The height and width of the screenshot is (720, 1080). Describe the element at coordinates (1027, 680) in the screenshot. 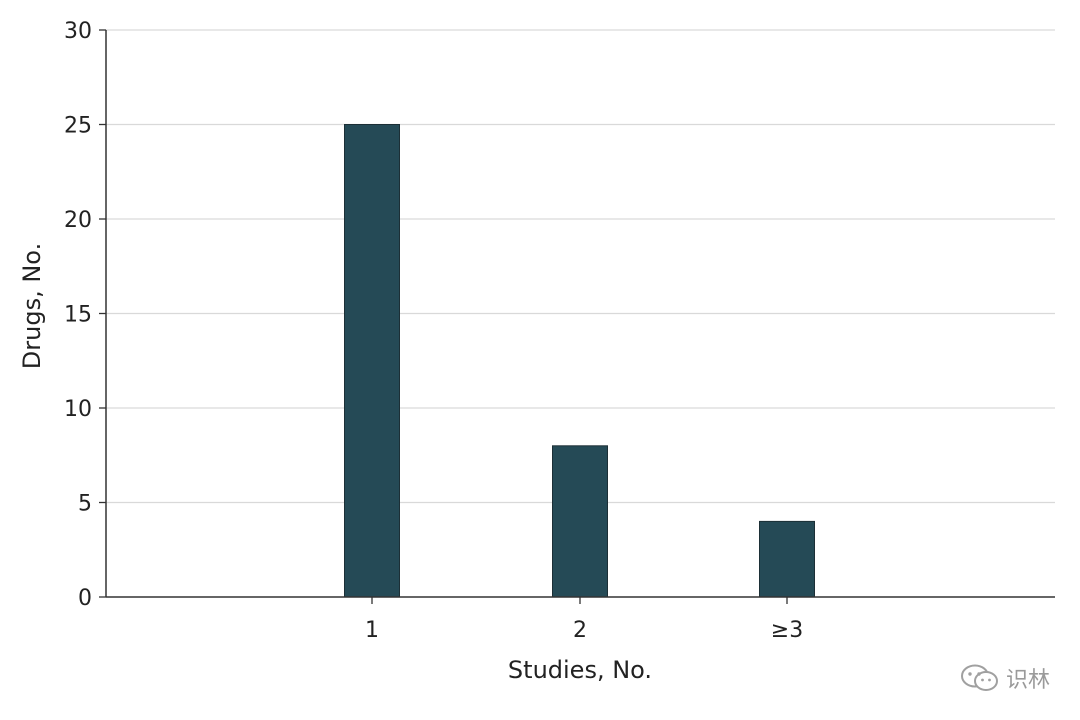

I see `watermark-text: 识林` at that location.